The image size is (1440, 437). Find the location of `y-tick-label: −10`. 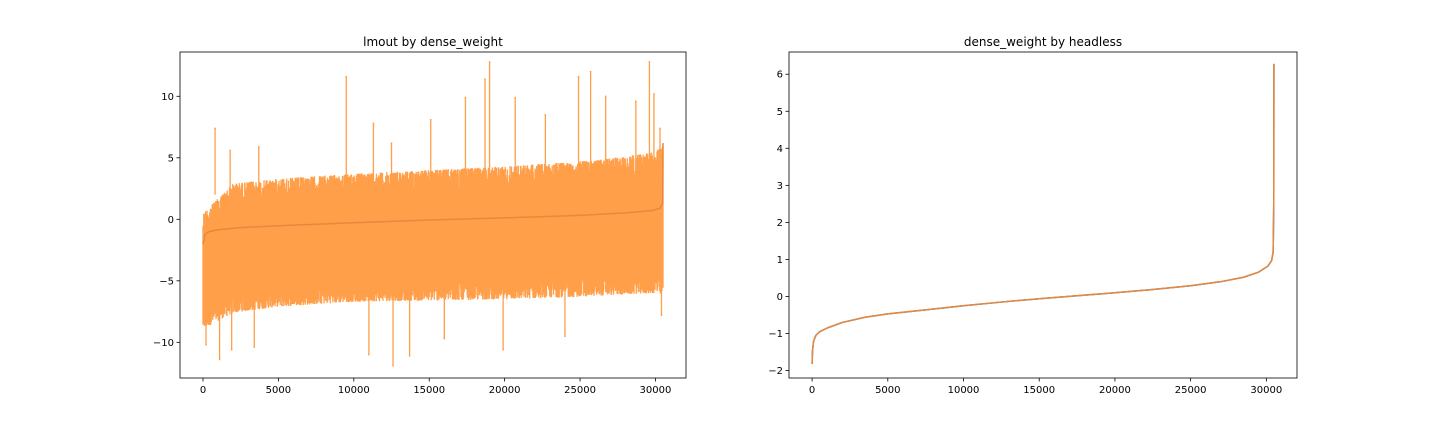

y-tick-label: −10 is located at coordinates (163, 343).